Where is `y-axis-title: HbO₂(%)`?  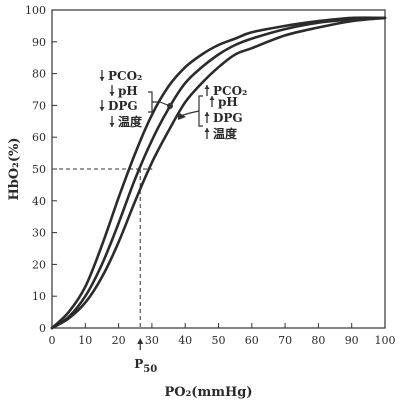
y-axis-title: HbO₂(%) is located at coordinates (14, 168).